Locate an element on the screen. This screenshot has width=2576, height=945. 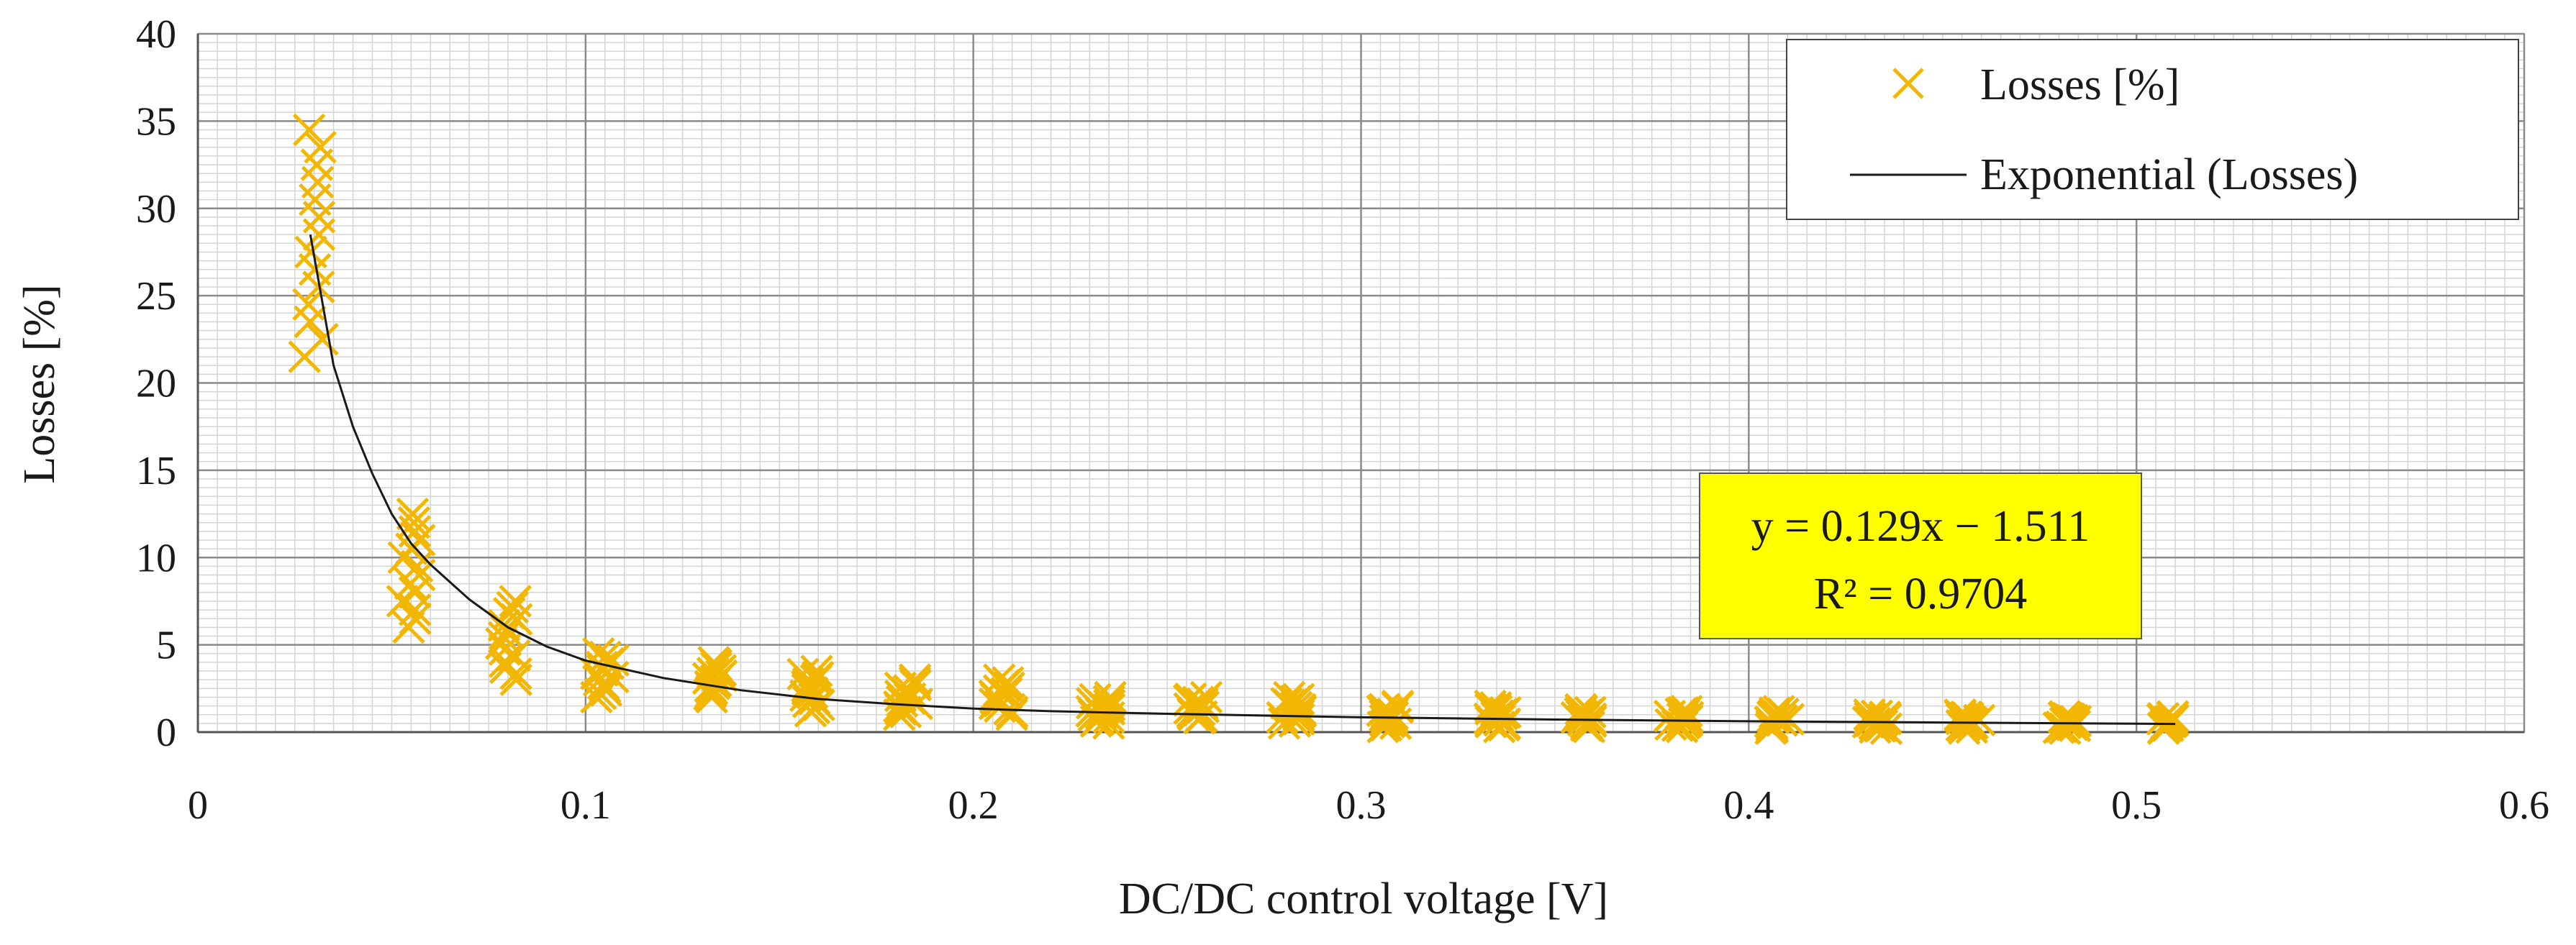
x-axis-title: DC/DC control voltage [V] is located at coordinates (1363, 899).